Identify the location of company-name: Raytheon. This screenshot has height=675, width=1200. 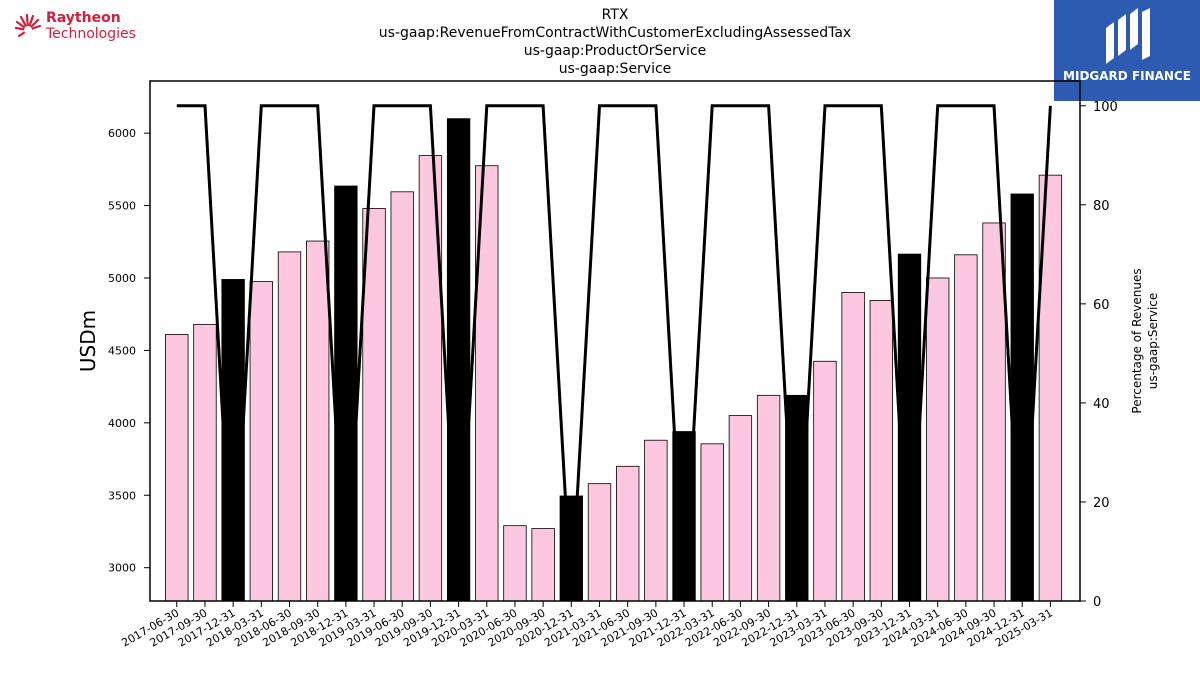
(83, 18).